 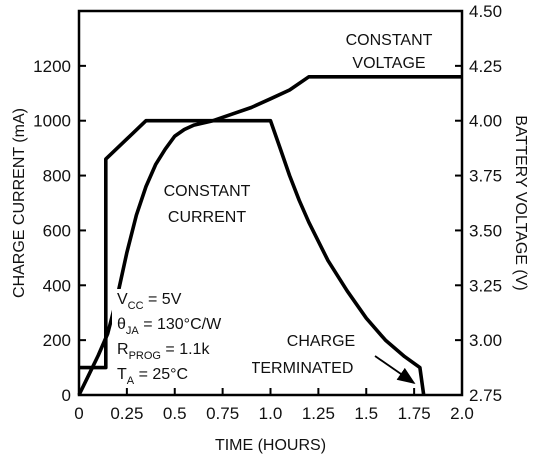 What do you see at coordinates (389, 40) in the screenshot?
I see `constant-voltage-label: CONSTANT` at bounding box center [389, 40].